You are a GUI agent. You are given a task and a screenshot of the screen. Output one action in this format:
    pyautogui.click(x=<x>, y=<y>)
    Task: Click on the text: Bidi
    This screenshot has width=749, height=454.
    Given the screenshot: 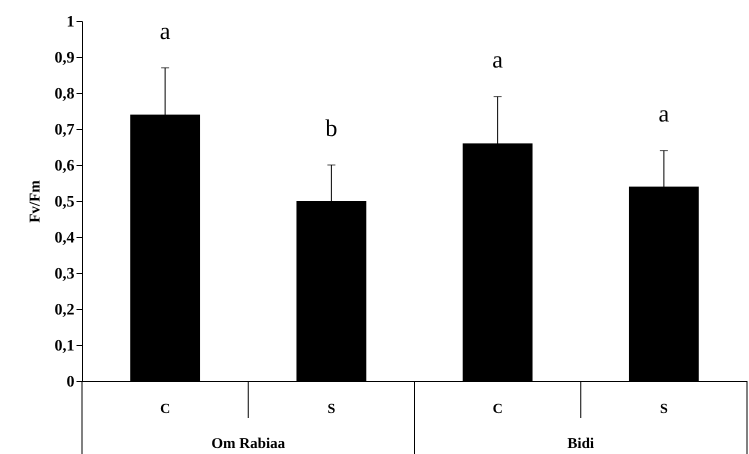 What is the action you would take?
    pyautogui.click(x=580, y=444)
    